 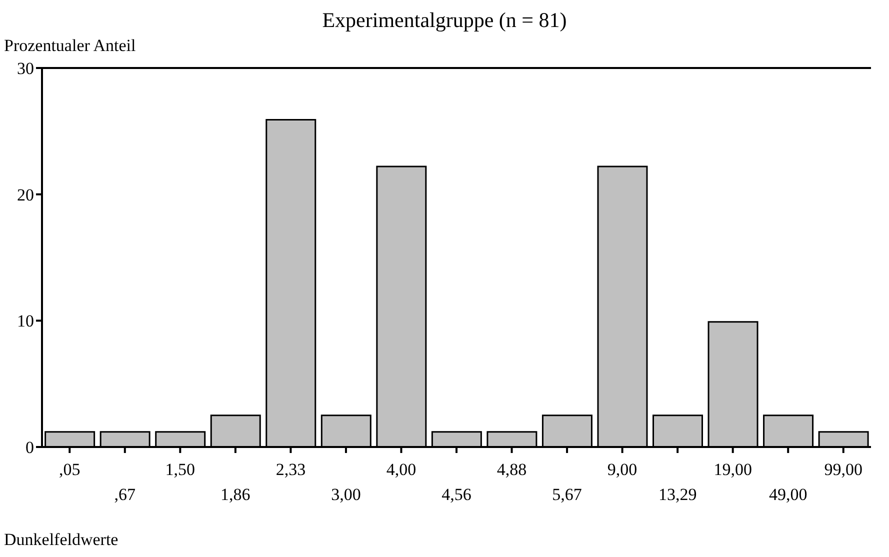 I want to click on x-tick-label: 9,00, so click(x=622, y=469).